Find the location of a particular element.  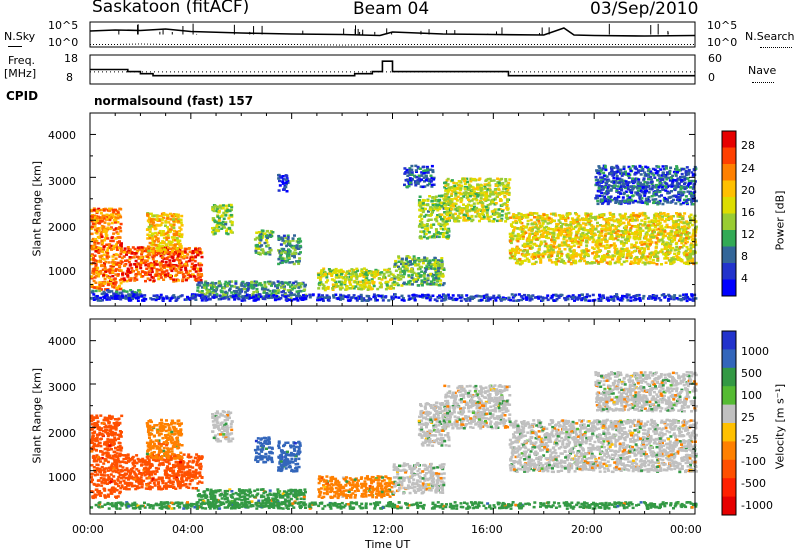

velocity-cbar-tick: 25 is located at coordinates (748, 417).